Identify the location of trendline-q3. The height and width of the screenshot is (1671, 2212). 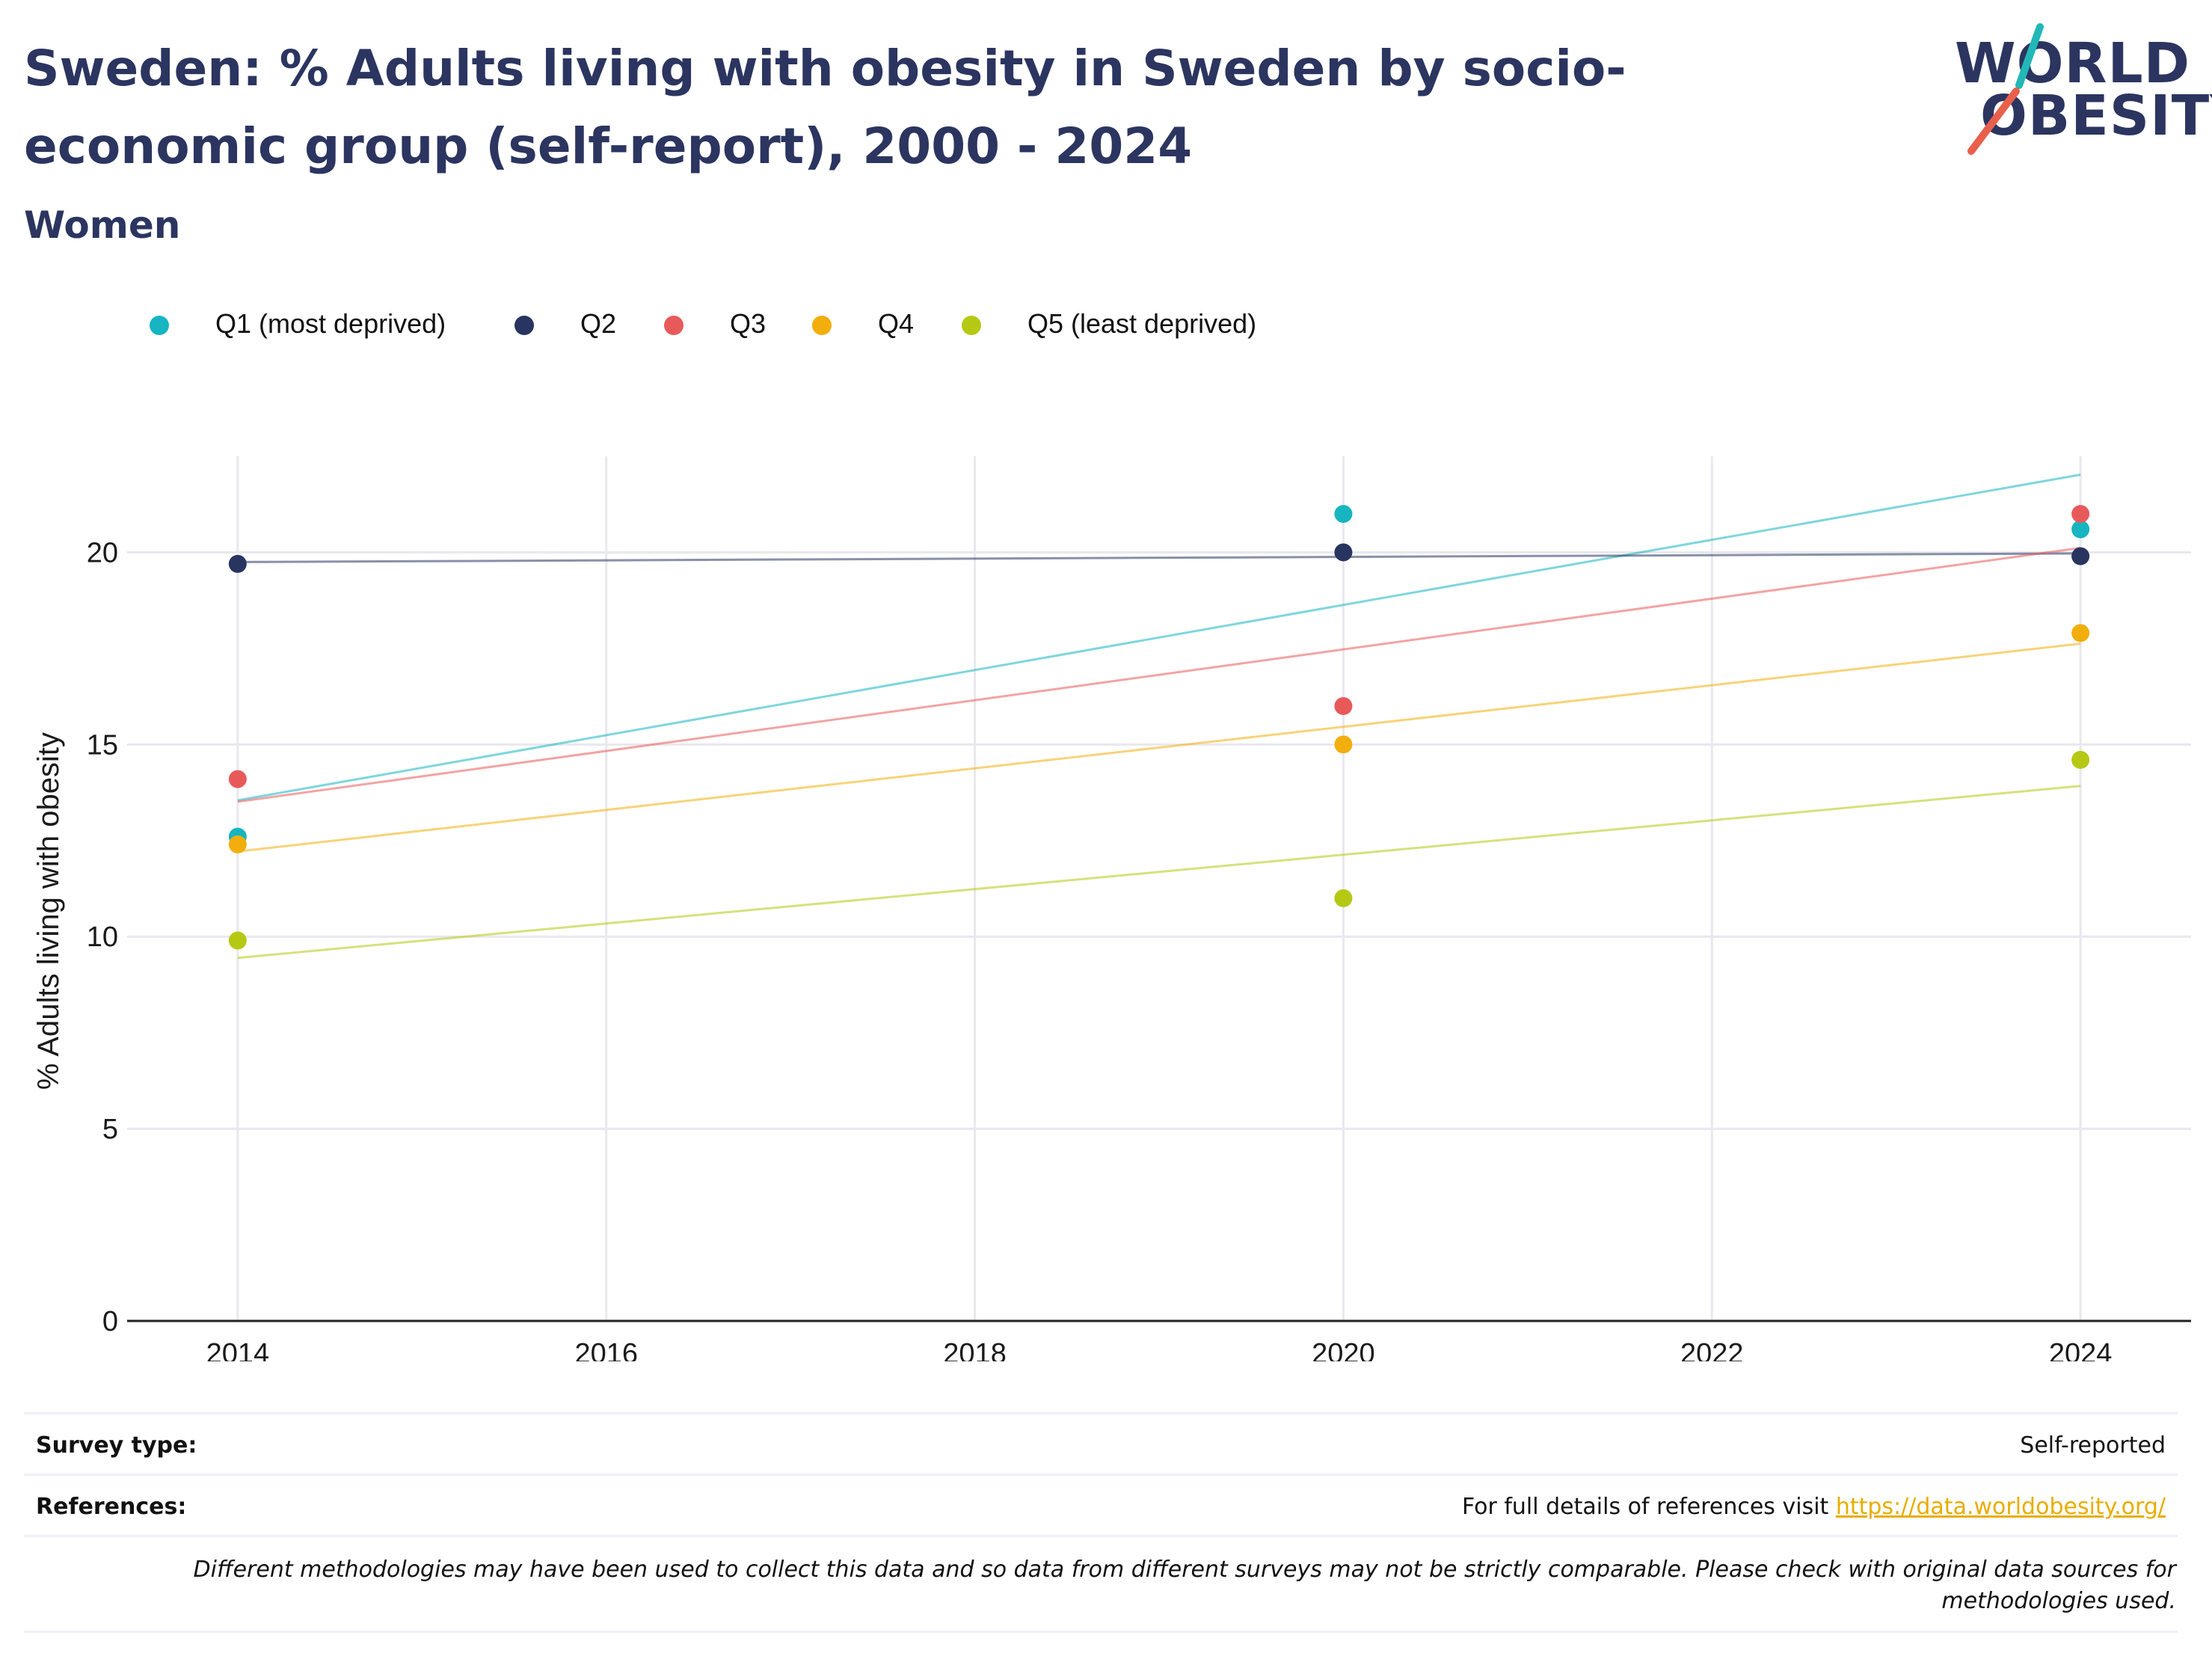
(1159, 675).